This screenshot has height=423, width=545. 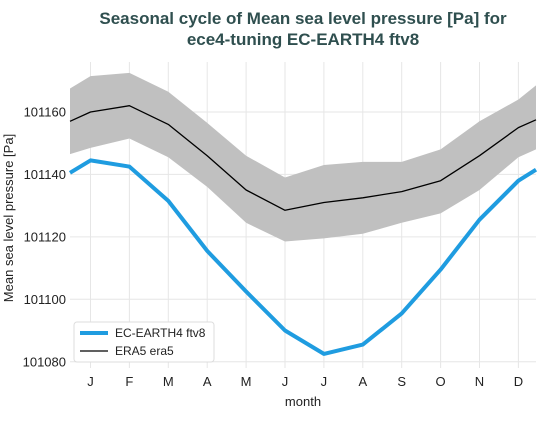 What do you see at coordinates (479, 381) in the screenshot?
I see `x-tick-label: N` at bounding box center [479, 381].